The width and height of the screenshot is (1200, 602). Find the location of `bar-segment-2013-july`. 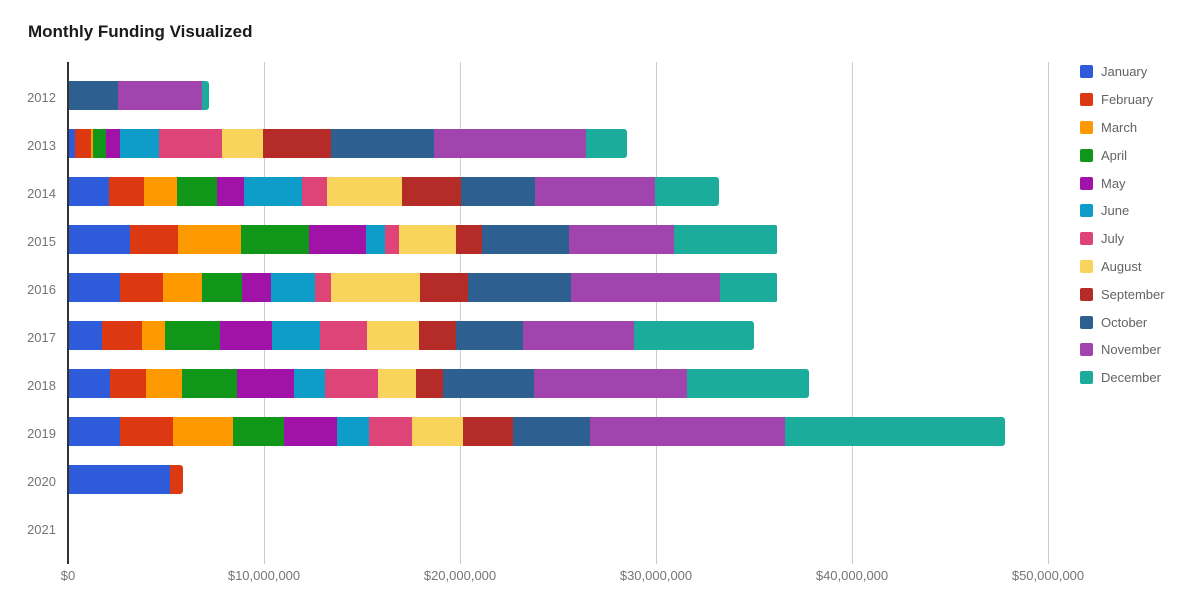

bar-segment-2013-july is located at coordinates (190, 143).